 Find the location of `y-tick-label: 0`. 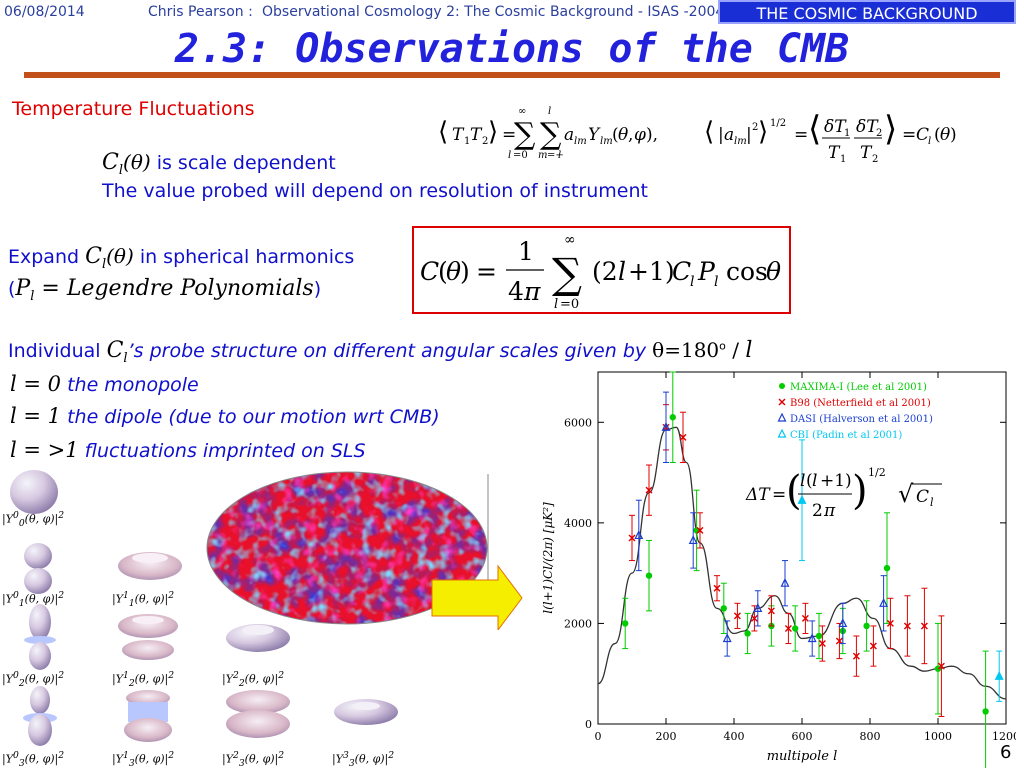

y-tick-label: 0 is located at coordinates (588, 724).